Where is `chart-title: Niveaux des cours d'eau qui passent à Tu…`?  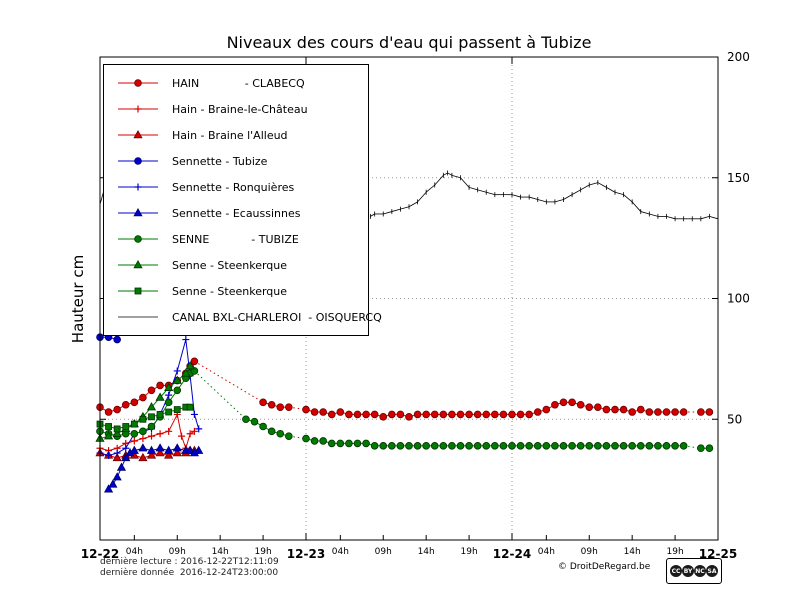
chart-title: Niveaux des cours d'eau qui passent à Tu… is located at coordinates (409, 42).